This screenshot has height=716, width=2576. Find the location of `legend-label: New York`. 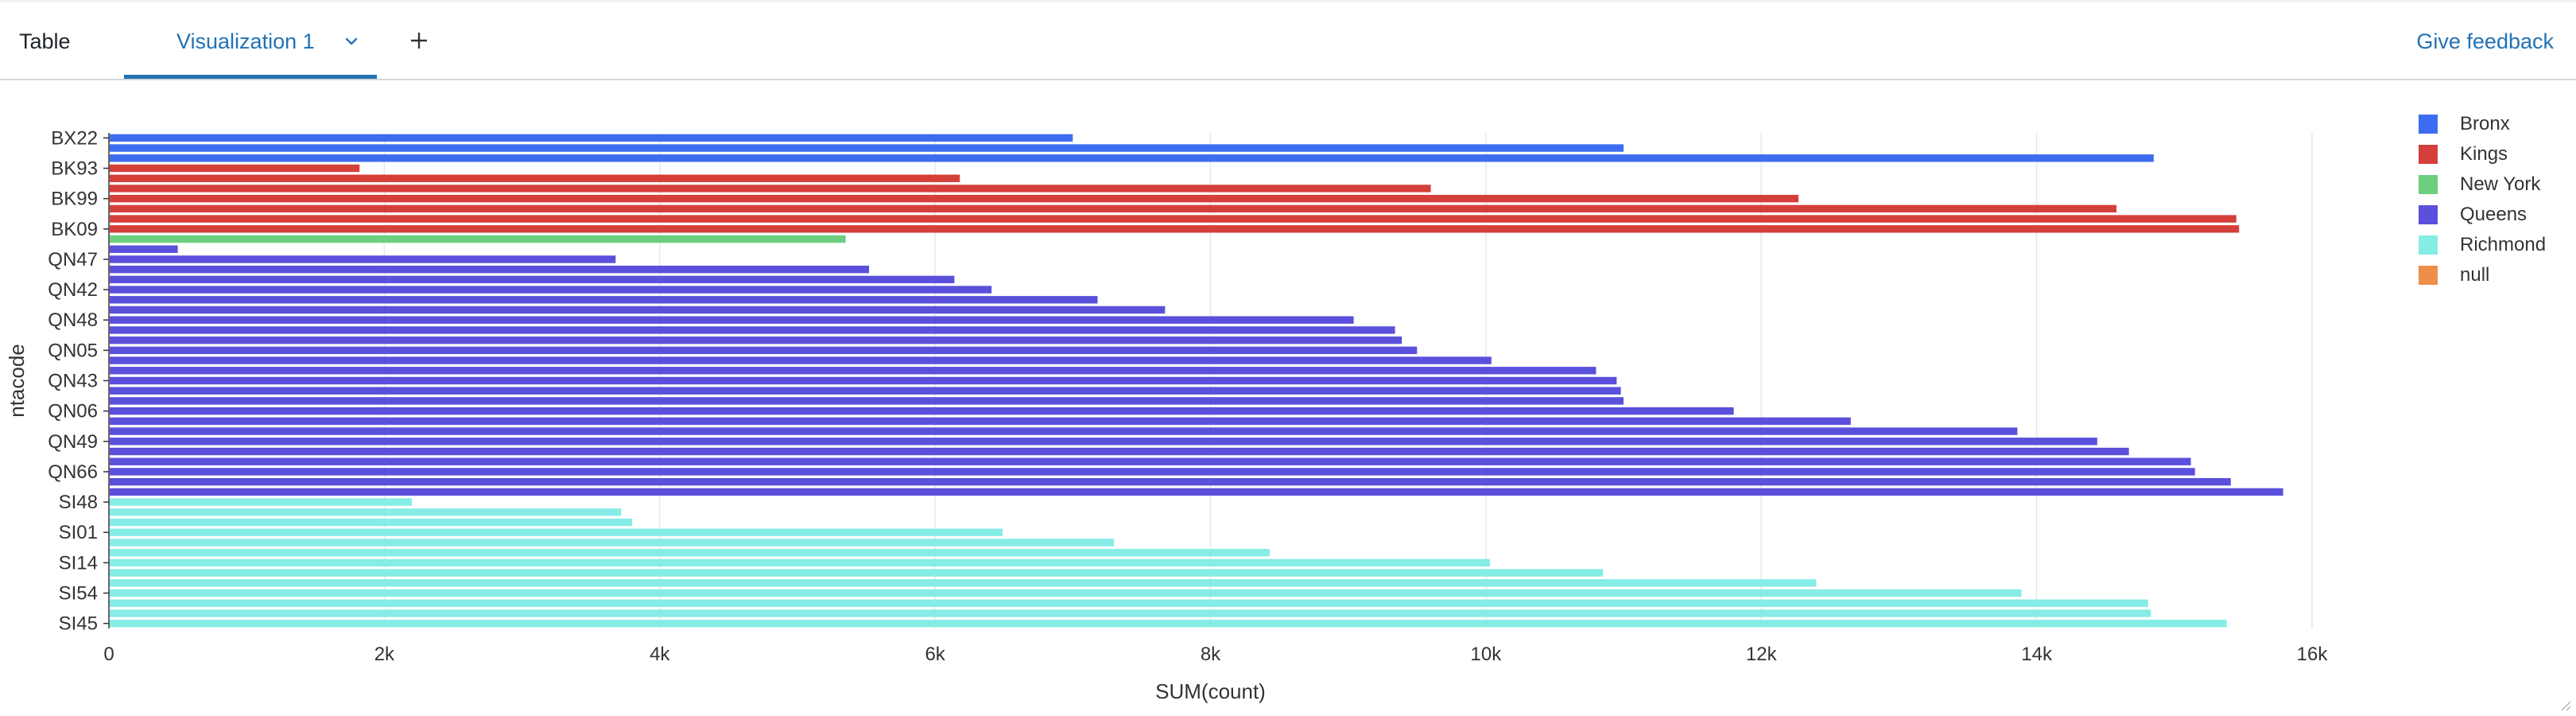

legend-label: New York is located at coordinates (2500, 184).